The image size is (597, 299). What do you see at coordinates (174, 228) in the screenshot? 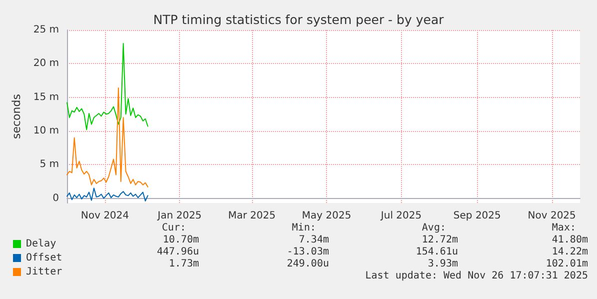
I see `text: Cur:` at bounding box center [174, 228].